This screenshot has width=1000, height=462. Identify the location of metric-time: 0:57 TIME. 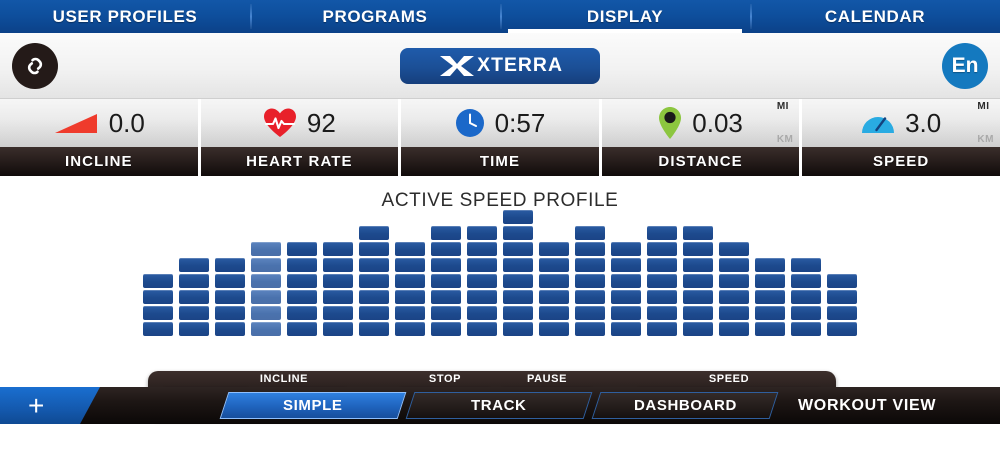
(501, 137).